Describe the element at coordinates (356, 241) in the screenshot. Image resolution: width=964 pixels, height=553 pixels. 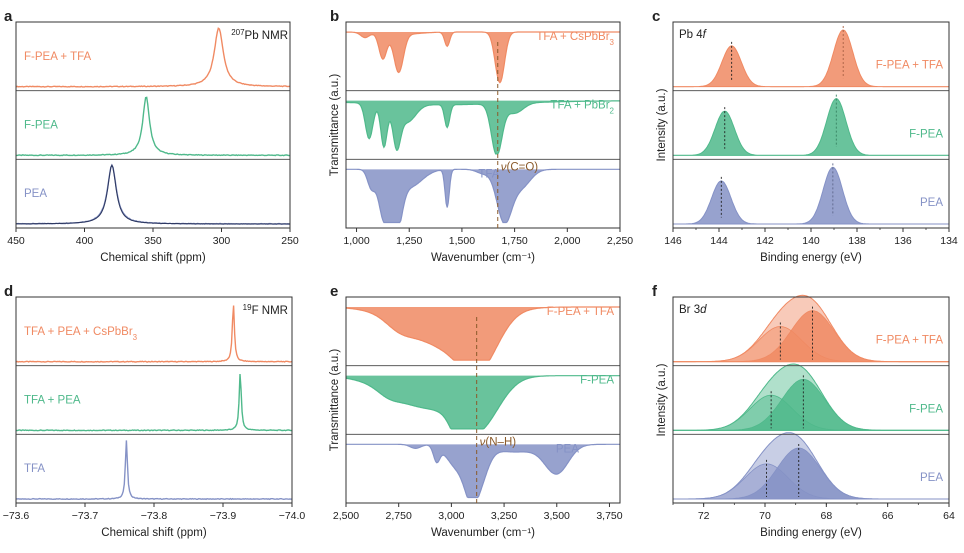
I see `x-tick-label: 1,000` at that location.